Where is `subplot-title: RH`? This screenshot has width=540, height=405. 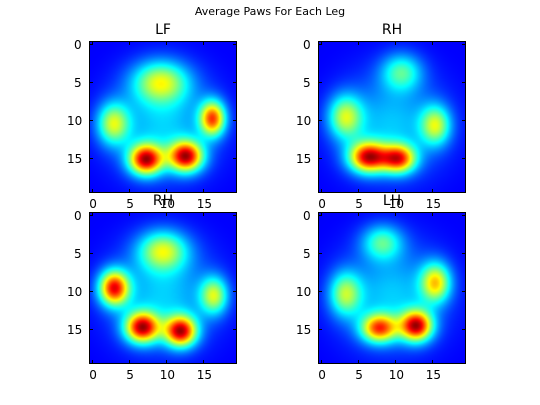
subplot-title: RH is located at coordinates (163, 201).